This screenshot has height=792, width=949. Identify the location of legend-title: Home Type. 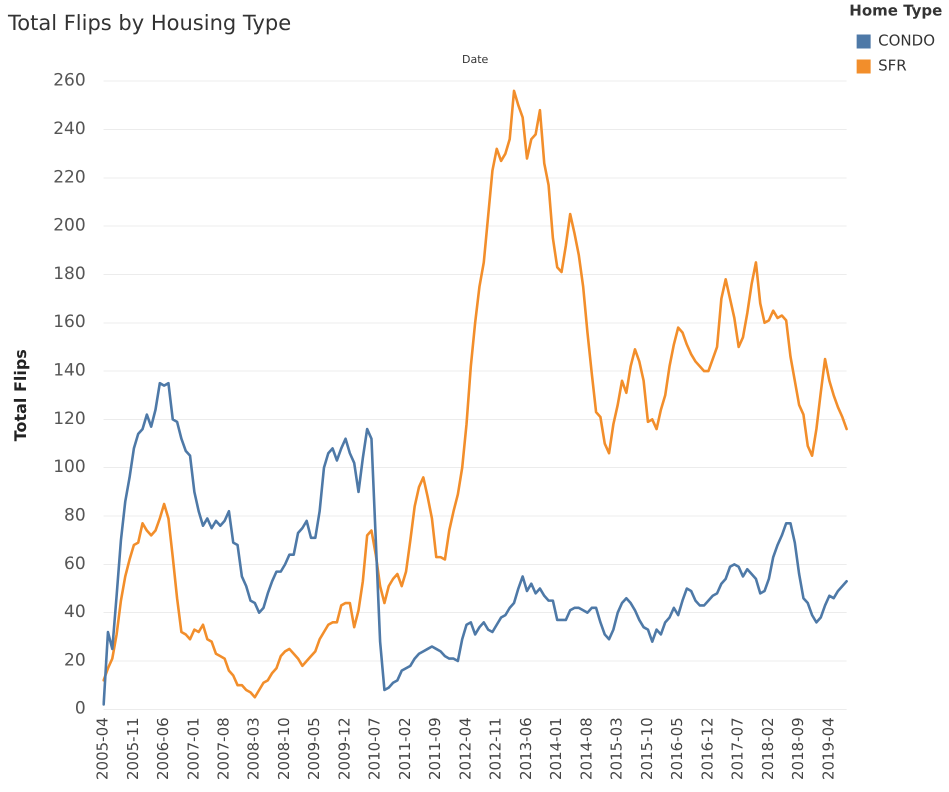
(895, 10).